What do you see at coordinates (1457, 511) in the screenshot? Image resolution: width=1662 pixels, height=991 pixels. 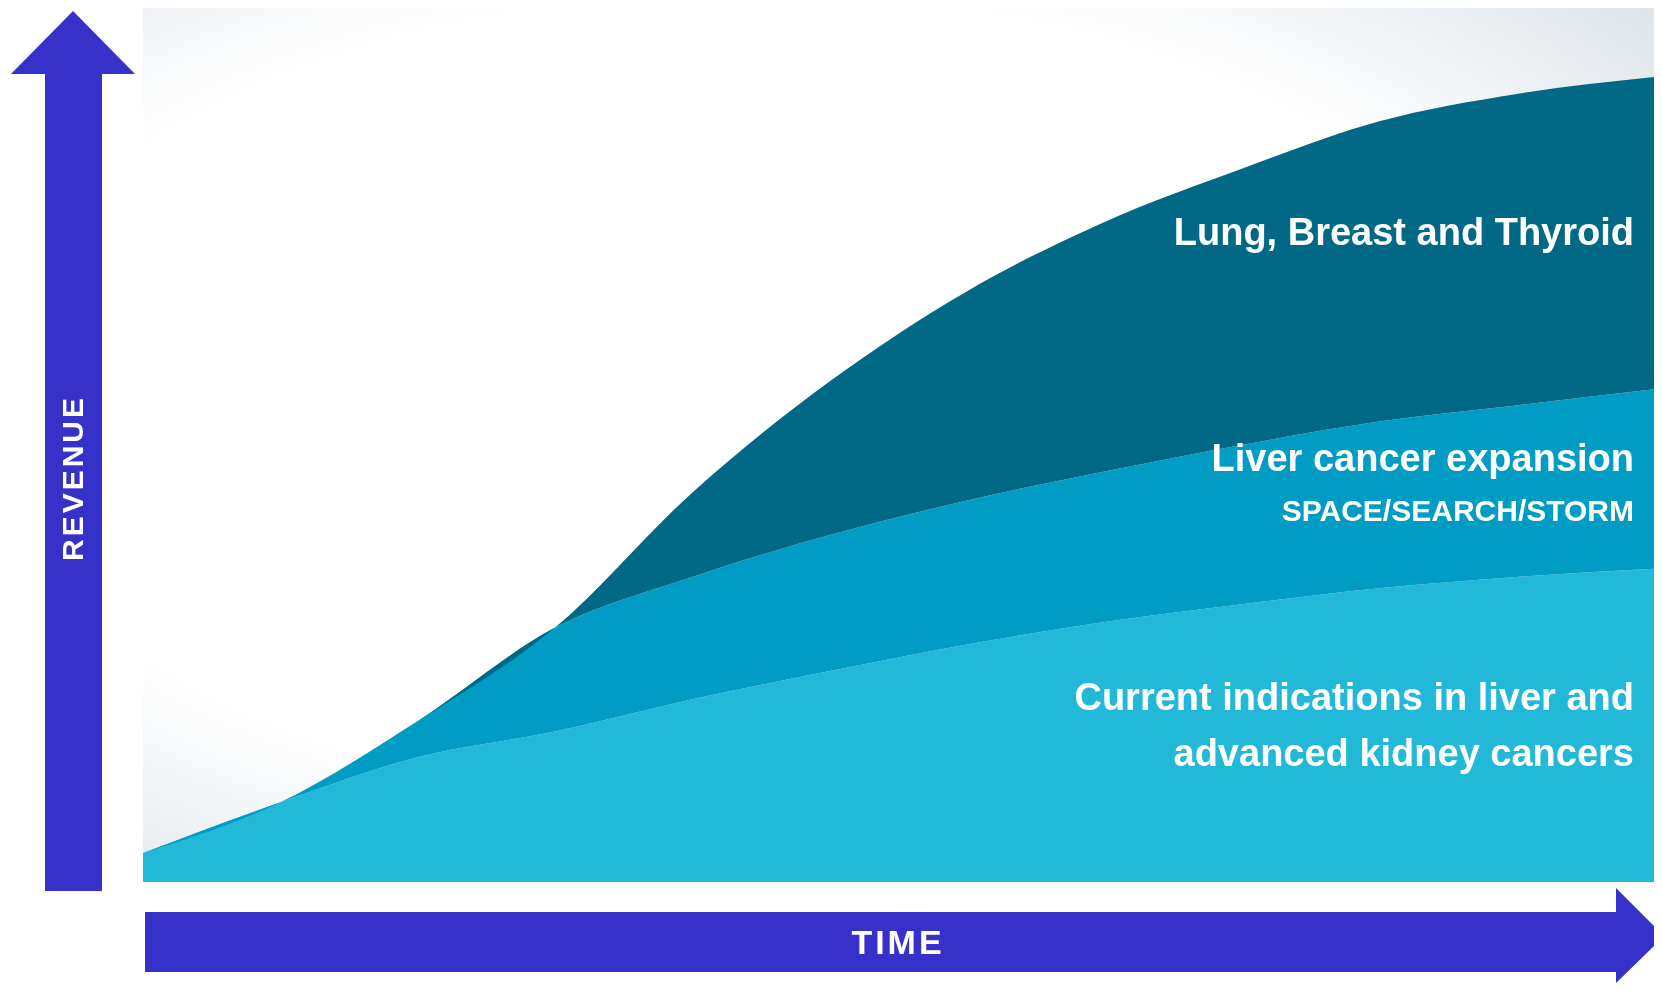 I see `annotation: SPACE/SEARCH/STORM` at bounding box center [1457, 511].